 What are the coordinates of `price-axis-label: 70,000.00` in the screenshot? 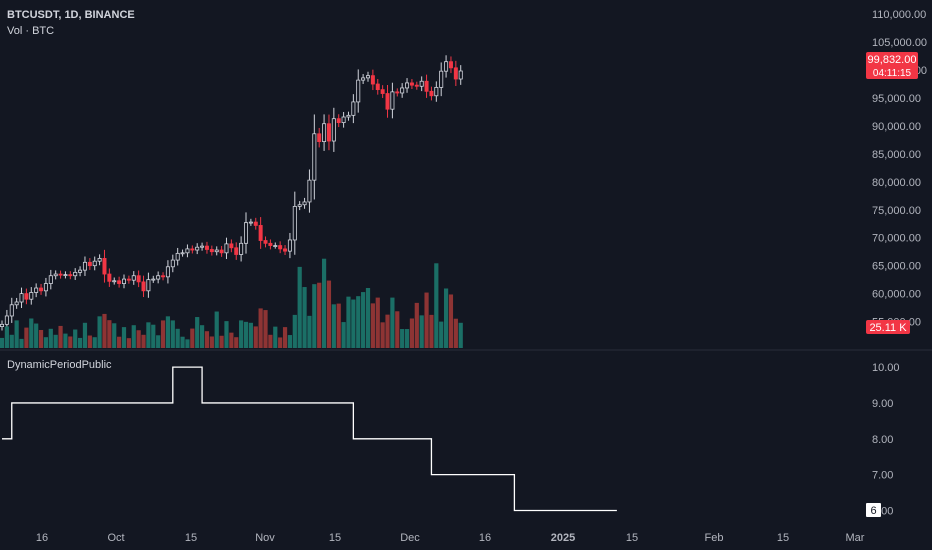 It's located at (896, 239).